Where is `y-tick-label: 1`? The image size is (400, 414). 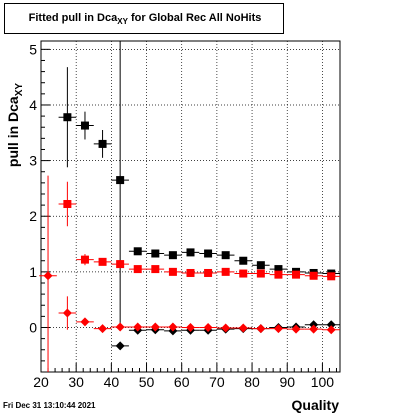
y-tick-label: 1 is located at coordinates (33, 272).